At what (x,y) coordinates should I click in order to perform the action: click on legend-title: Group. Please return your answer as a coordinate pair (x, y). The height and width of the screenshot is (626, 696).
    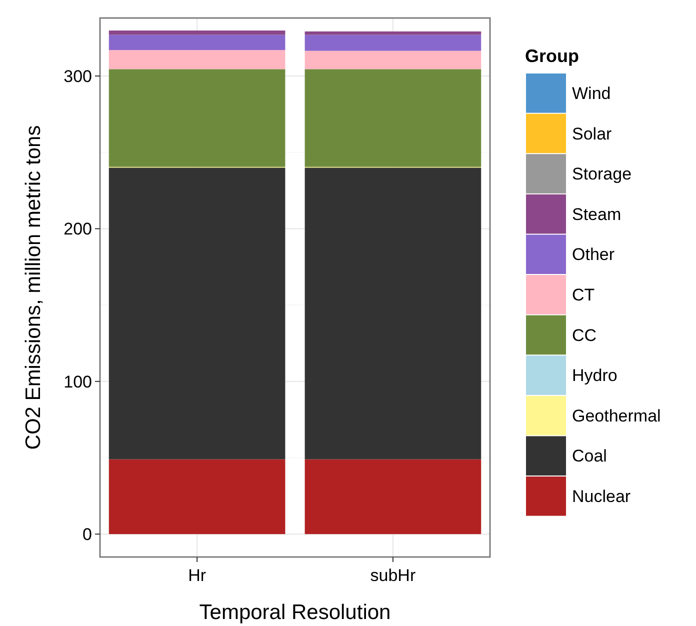
    Looking at the image, I should click on (552, 56).